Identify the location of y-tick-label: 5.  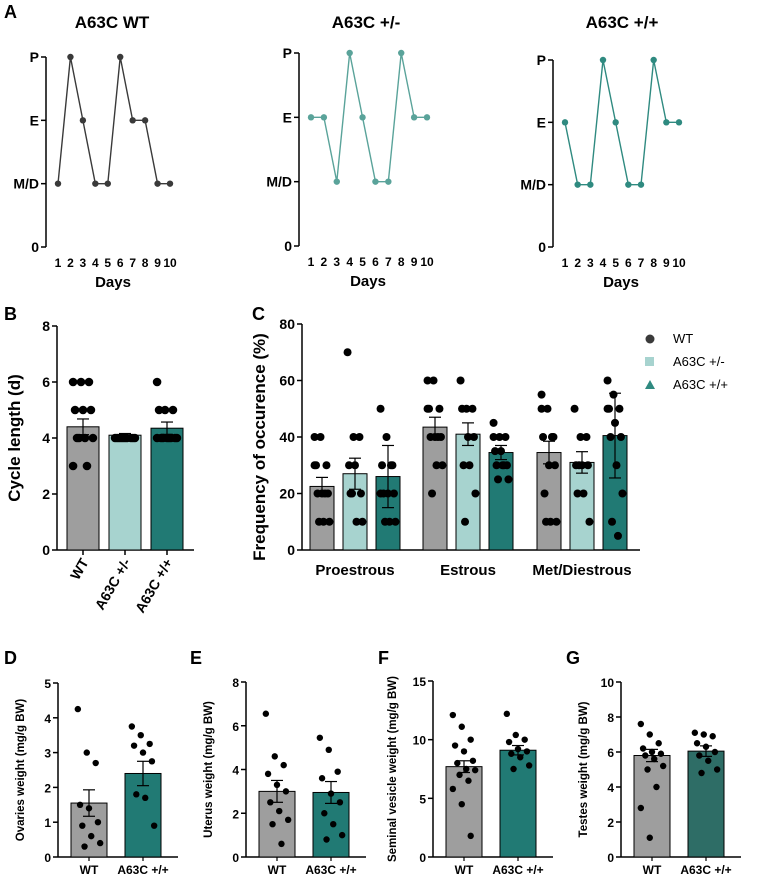
(47, 684).